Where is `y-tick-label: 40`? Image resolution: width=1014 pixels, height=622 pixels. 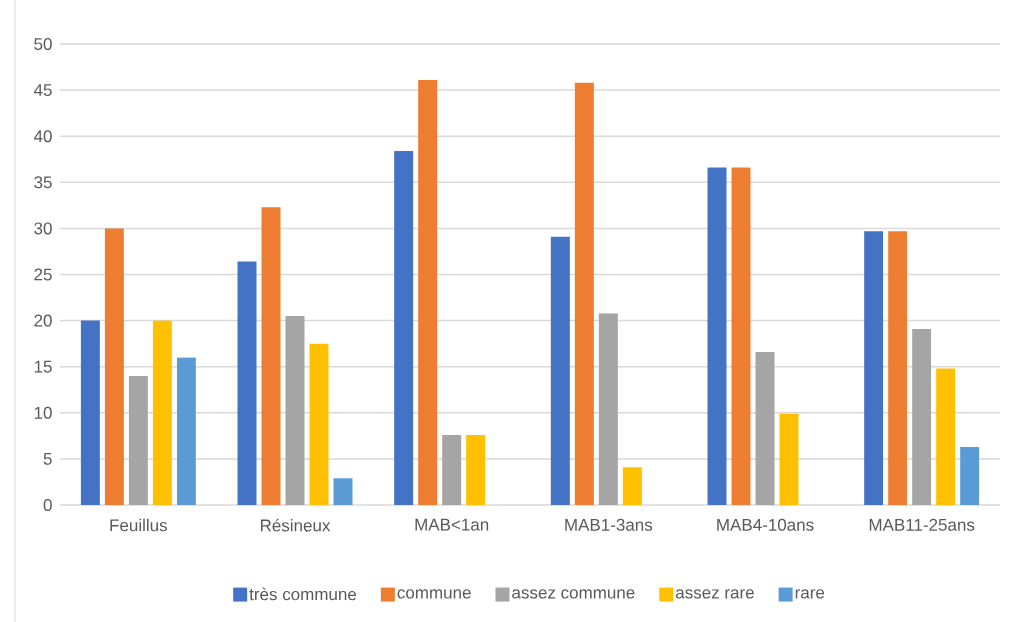 y-tick-label: 40 is located at coordinates (42, 136).